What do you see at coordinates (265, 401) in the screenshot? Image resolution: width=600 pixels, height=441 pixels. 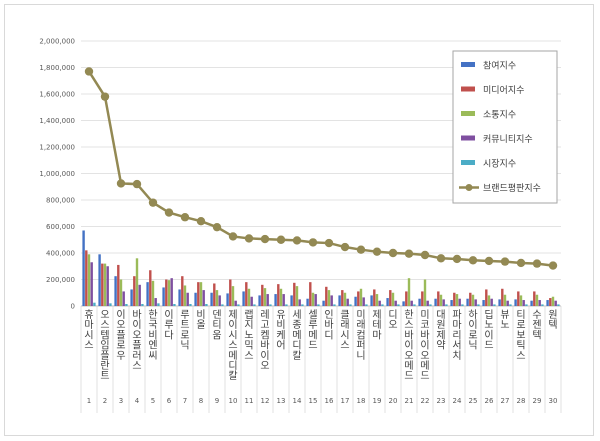 I see `x-rank-label: 12` at bounding box center [265, 401].